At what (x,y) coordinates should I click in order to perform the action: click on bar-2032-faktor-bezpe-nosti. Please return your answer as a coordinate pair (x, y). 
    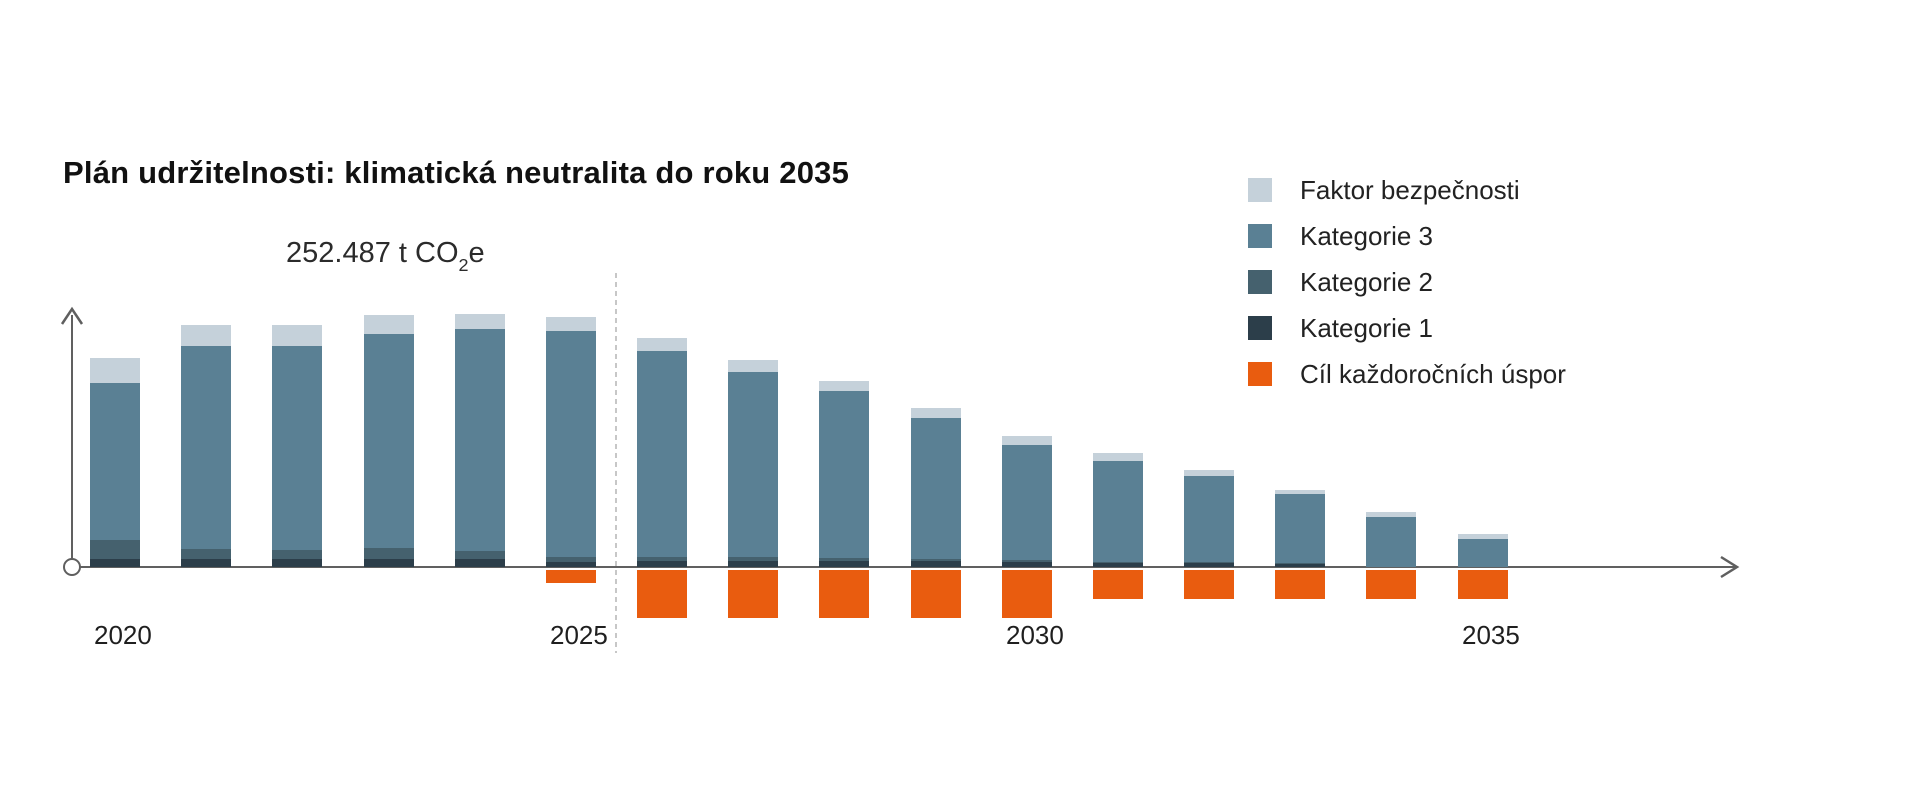
    Looking at the image, I should click on (1209, 473).